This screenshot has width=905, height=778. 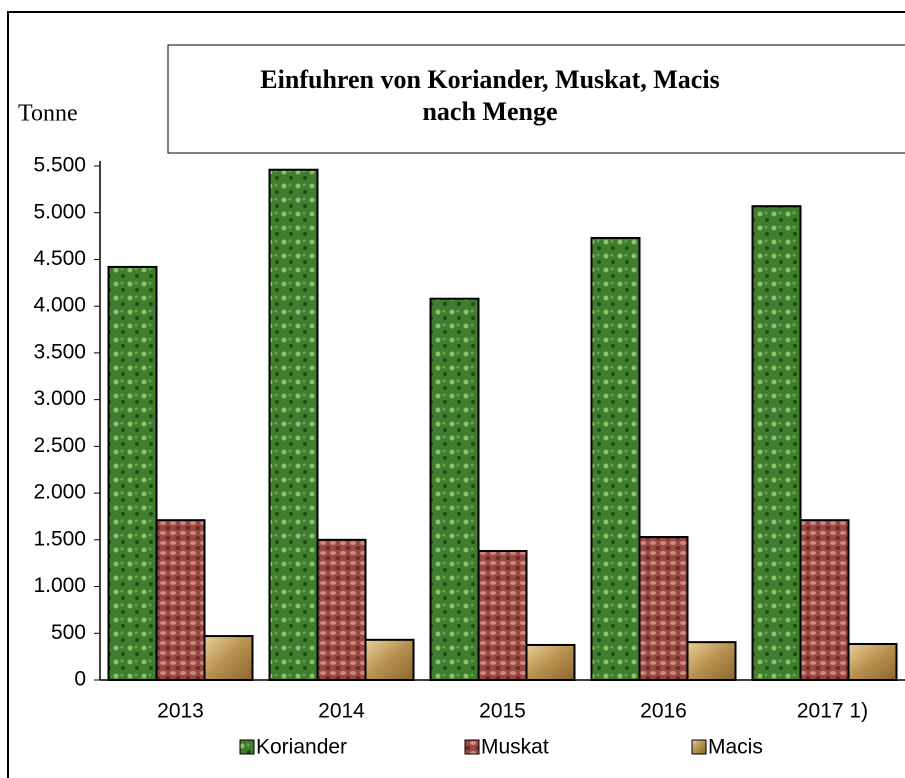 I want to click on y-tick-label: 1.000, so click(x=59, y=585).